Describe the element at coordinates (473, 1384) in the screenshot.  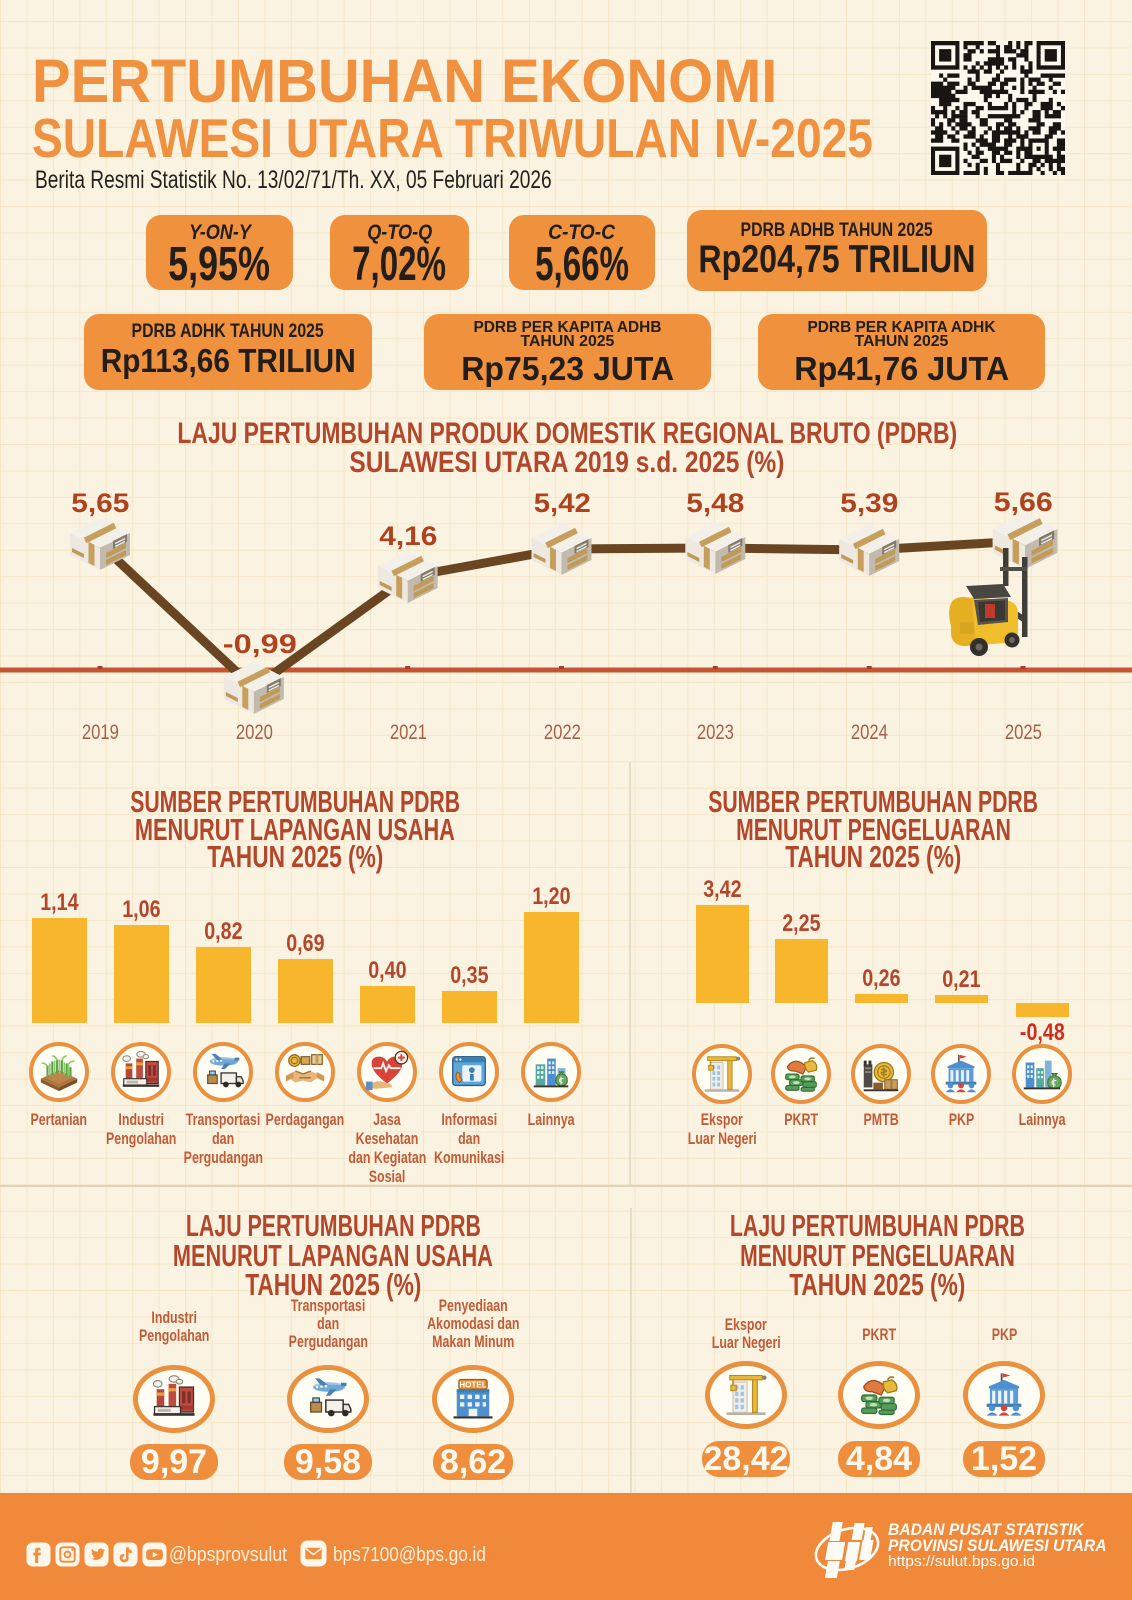
I see `svg-text: HOTEL` at that location.